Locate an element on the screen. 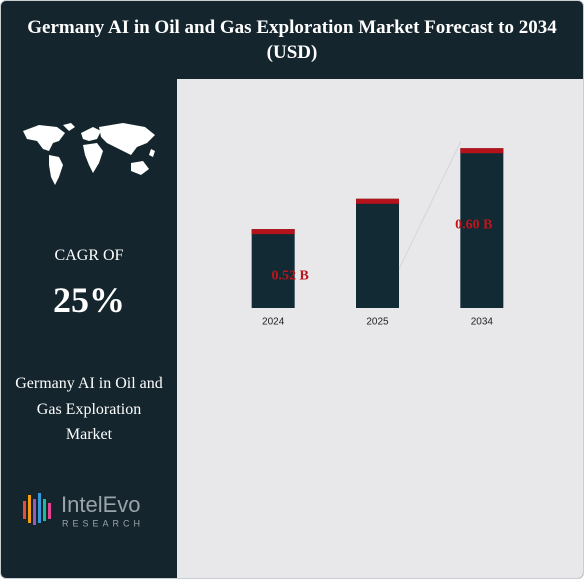 This screenshot has height=579, width=584. logo: IntelEvo RESEARCH is located at coordinates (83, 510).